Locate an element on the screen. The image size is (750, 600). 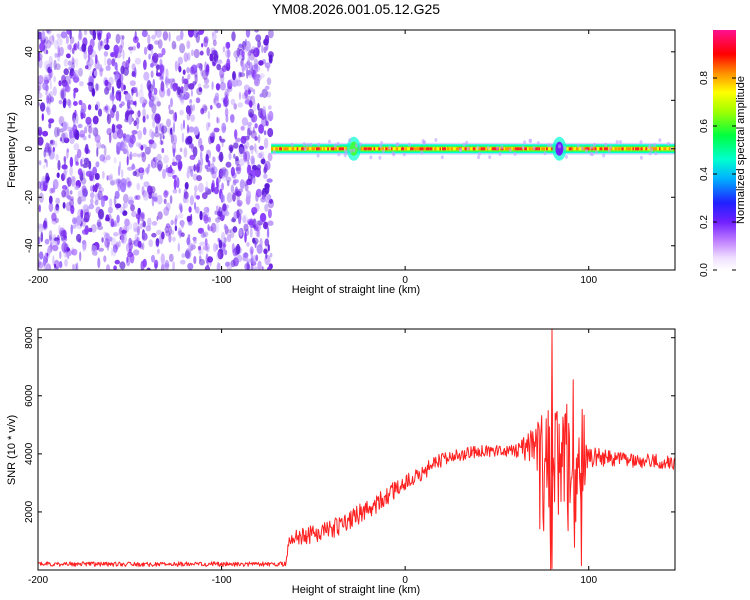
snr-xtick-label: 100 is located at coordinates (588, 580).